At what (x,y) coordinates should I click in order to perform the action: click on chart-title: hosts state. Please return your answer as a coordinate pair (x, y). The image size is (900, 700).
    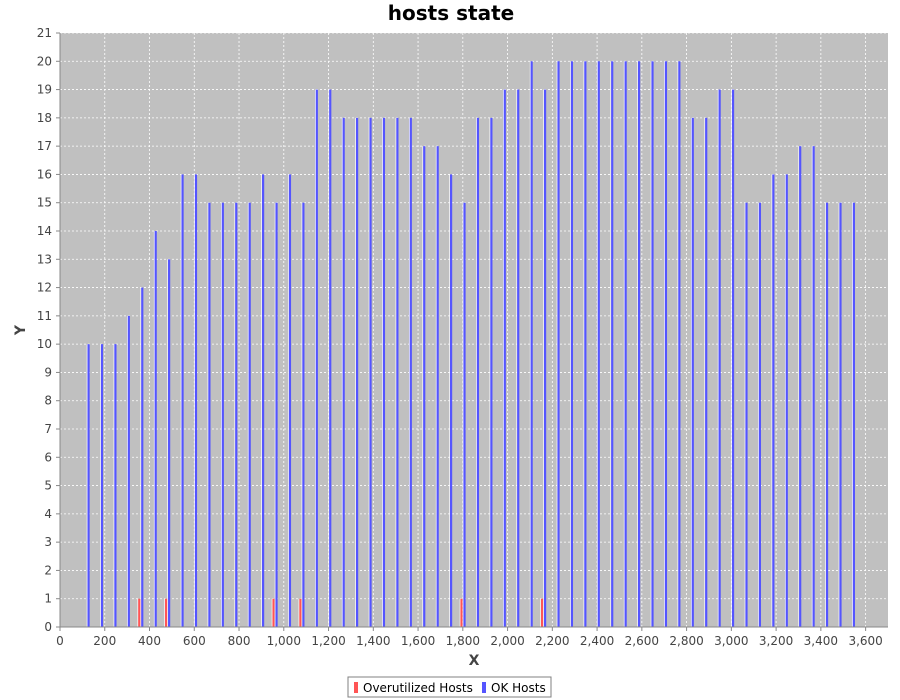
    Looking at the image, I should click on (451, 13).